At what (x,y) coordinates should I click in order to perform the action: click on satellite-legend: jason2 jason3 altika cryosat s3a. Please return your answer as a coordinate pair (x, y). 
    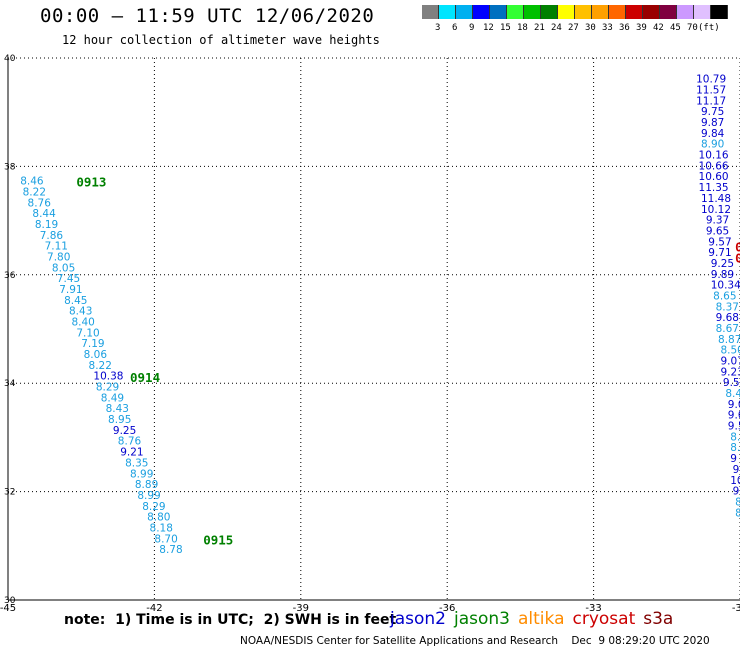
    Looking at the image, I should click on (535, 619).